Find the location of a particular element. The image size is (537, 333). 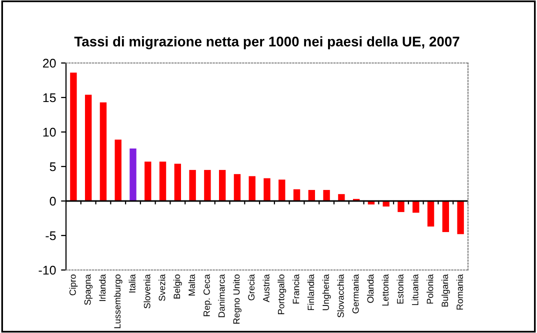

y-tick-label: 15 is located at coordinates (49, 97).